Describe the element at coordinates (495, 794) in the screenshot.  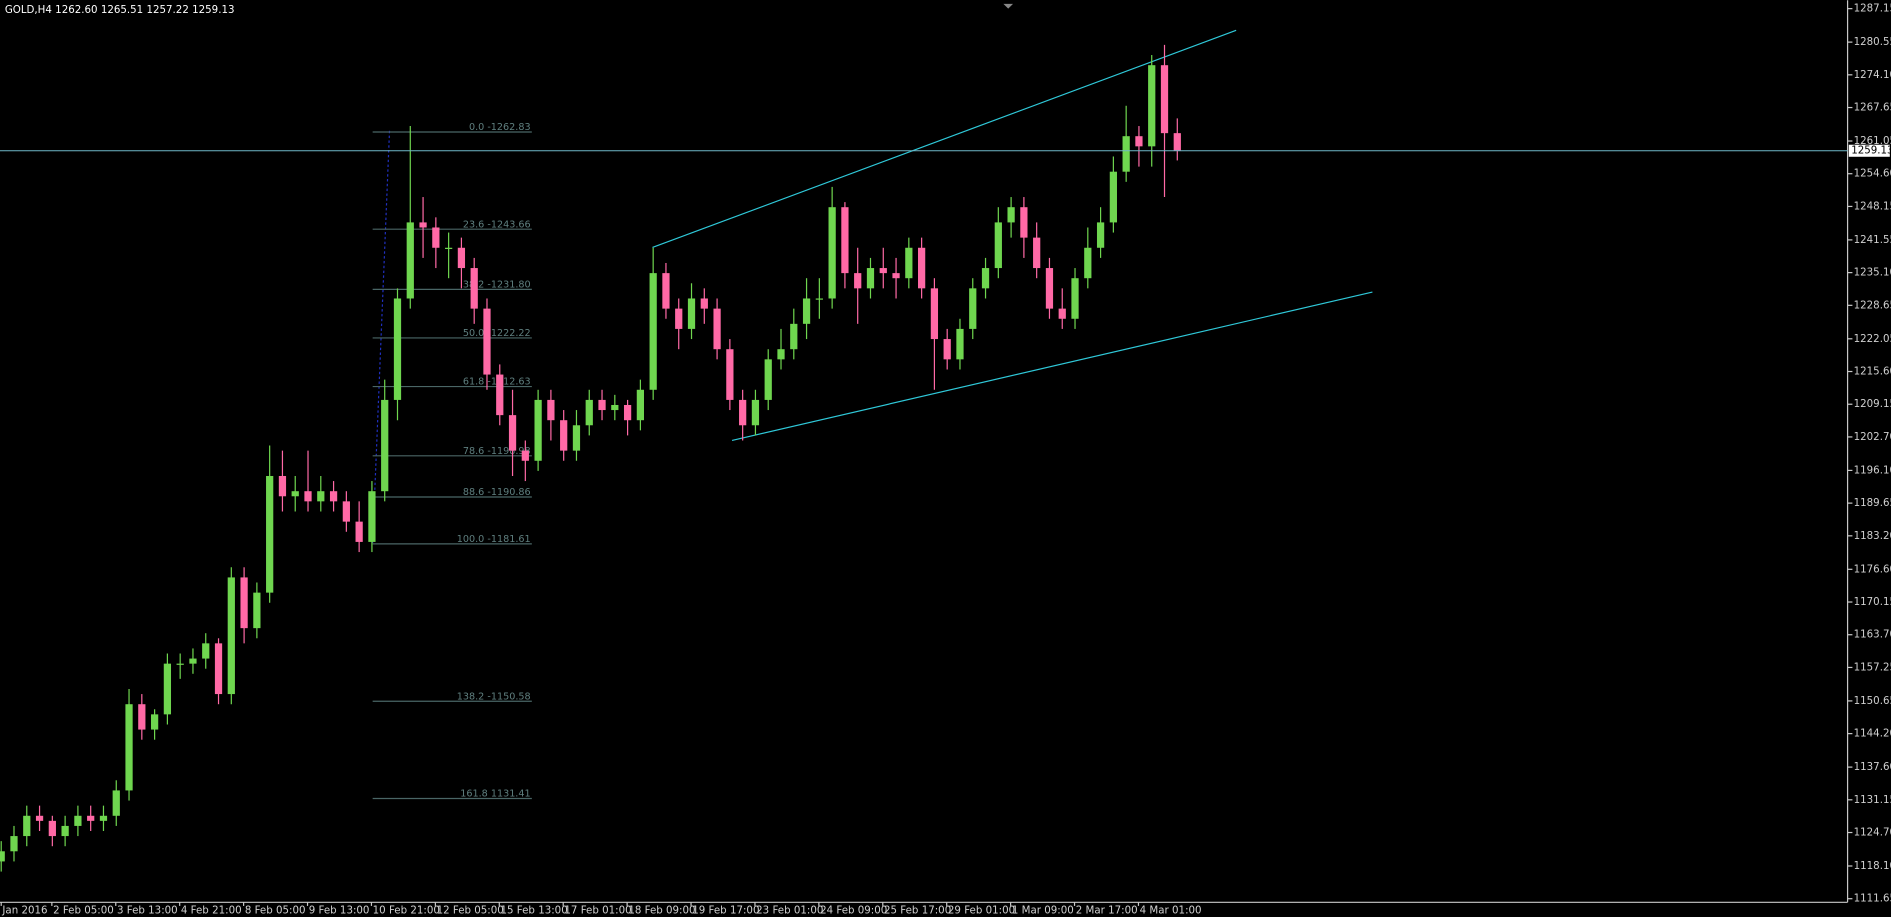
I see `fib-label: 161.8 1131.41` at that location.